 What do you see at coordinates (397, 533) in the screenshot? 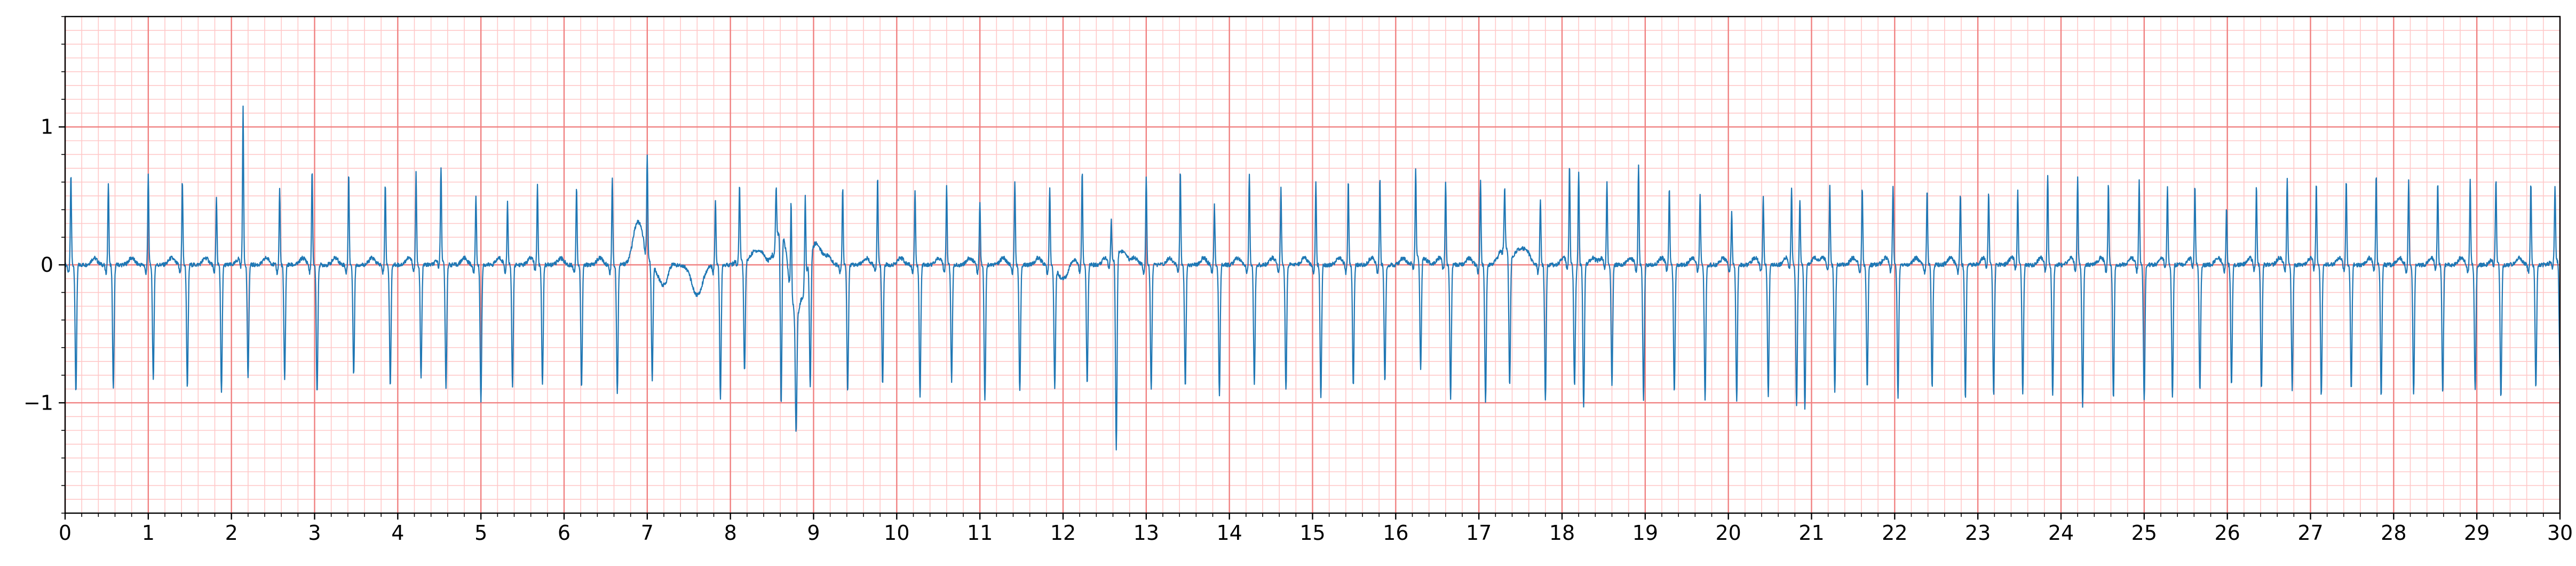
I see `x-tick-label: 4` at bounding box center [397, 533].